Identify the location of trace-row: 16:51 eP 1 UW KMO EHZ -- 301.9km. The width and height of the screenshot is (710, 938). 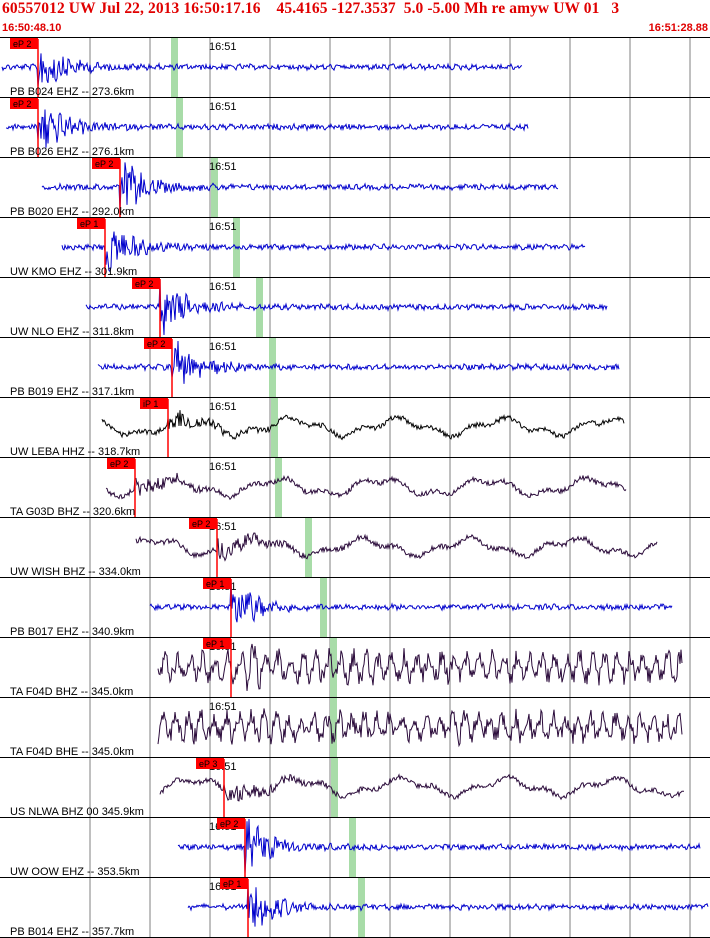
(355, 248).